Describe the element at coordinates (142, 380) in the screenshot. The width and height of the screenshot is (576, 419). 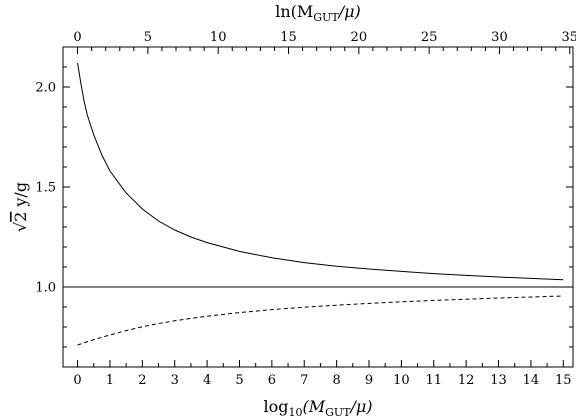
I see `x-tick-label: 2` at that location.